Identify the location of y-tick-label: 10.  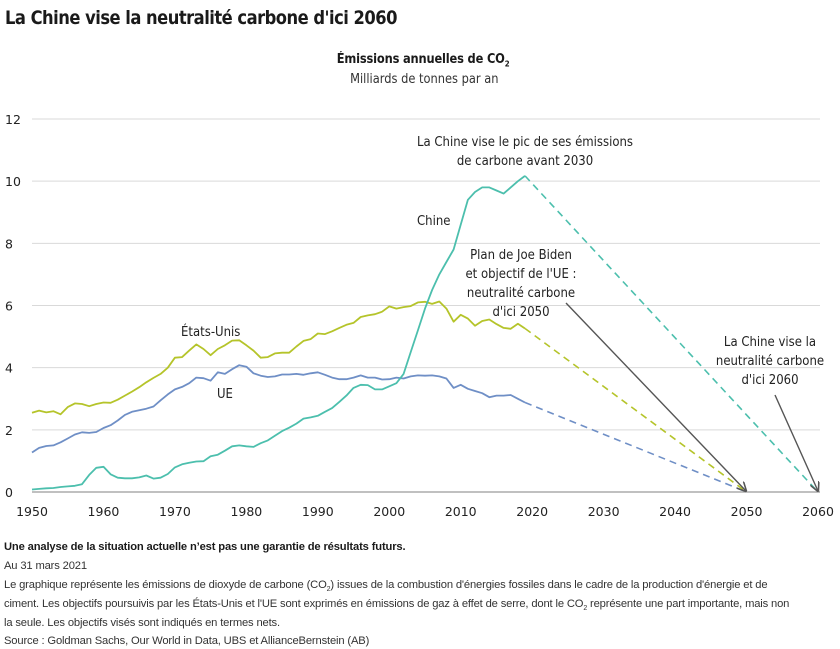
(13, 181).